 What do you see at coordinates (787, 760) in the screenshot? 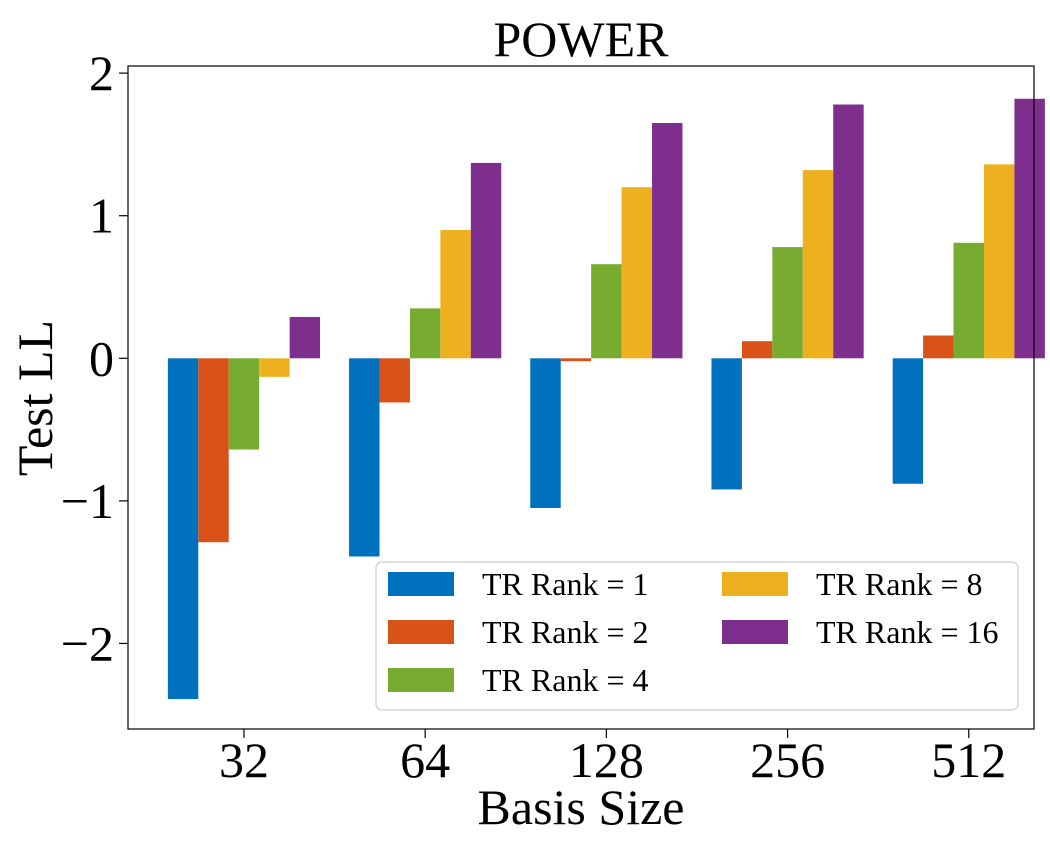
I see `x-tick-label: 256` at bounding box center [787, 760].